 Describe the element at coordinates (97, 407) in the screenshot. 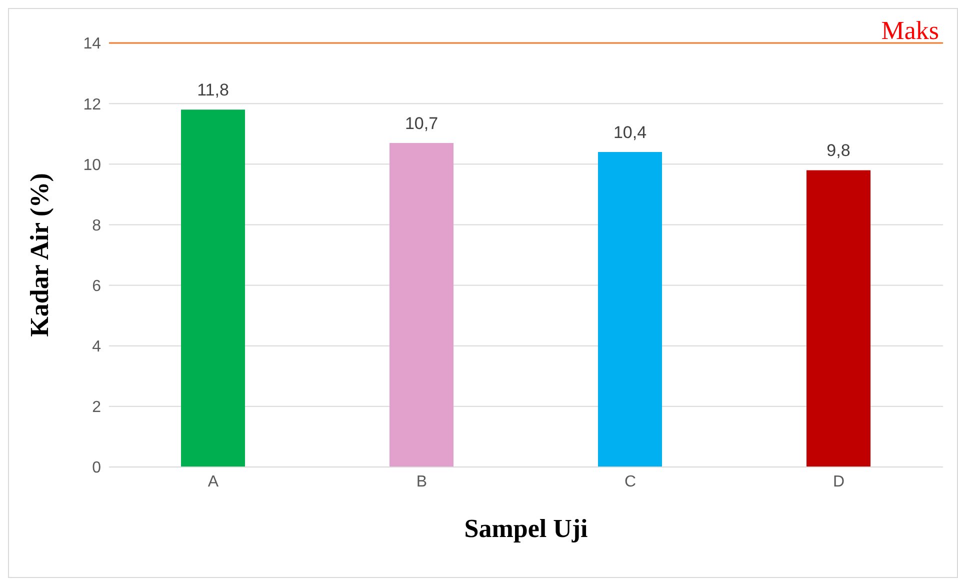

I see `y-tick-label: 2` at that location.